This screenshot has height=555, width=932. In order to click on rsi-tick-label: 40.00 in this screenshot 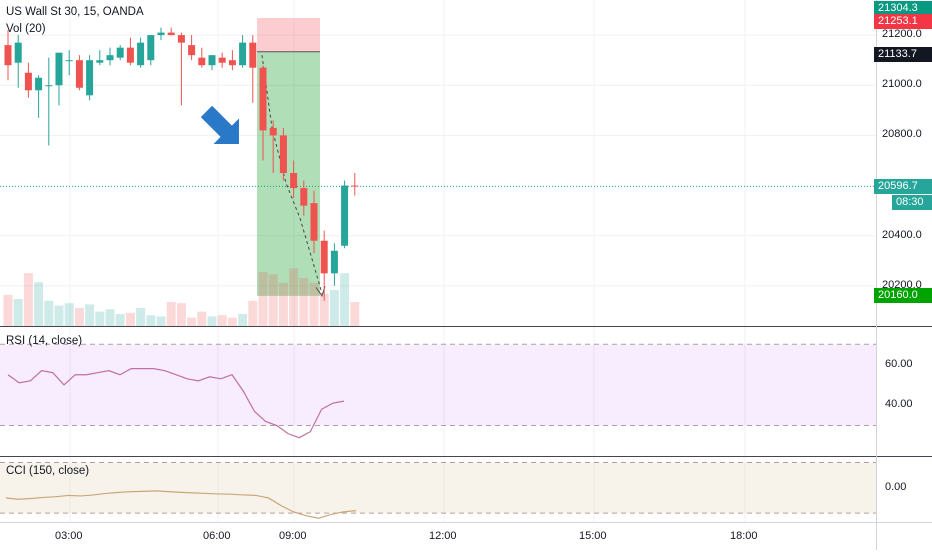, I will do `click(899, 404)`.